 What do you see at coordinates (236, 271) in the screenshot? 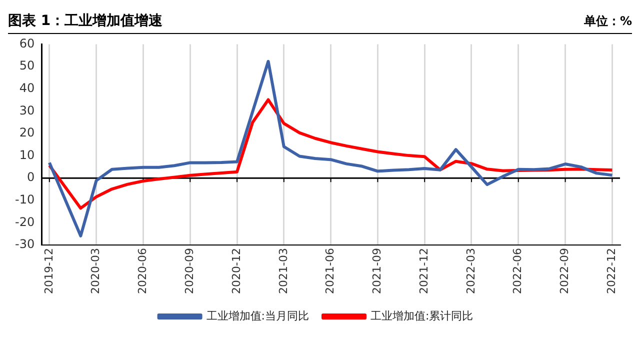
I see `x-tick-label: 2020-12` at bounding box center [236, 271].